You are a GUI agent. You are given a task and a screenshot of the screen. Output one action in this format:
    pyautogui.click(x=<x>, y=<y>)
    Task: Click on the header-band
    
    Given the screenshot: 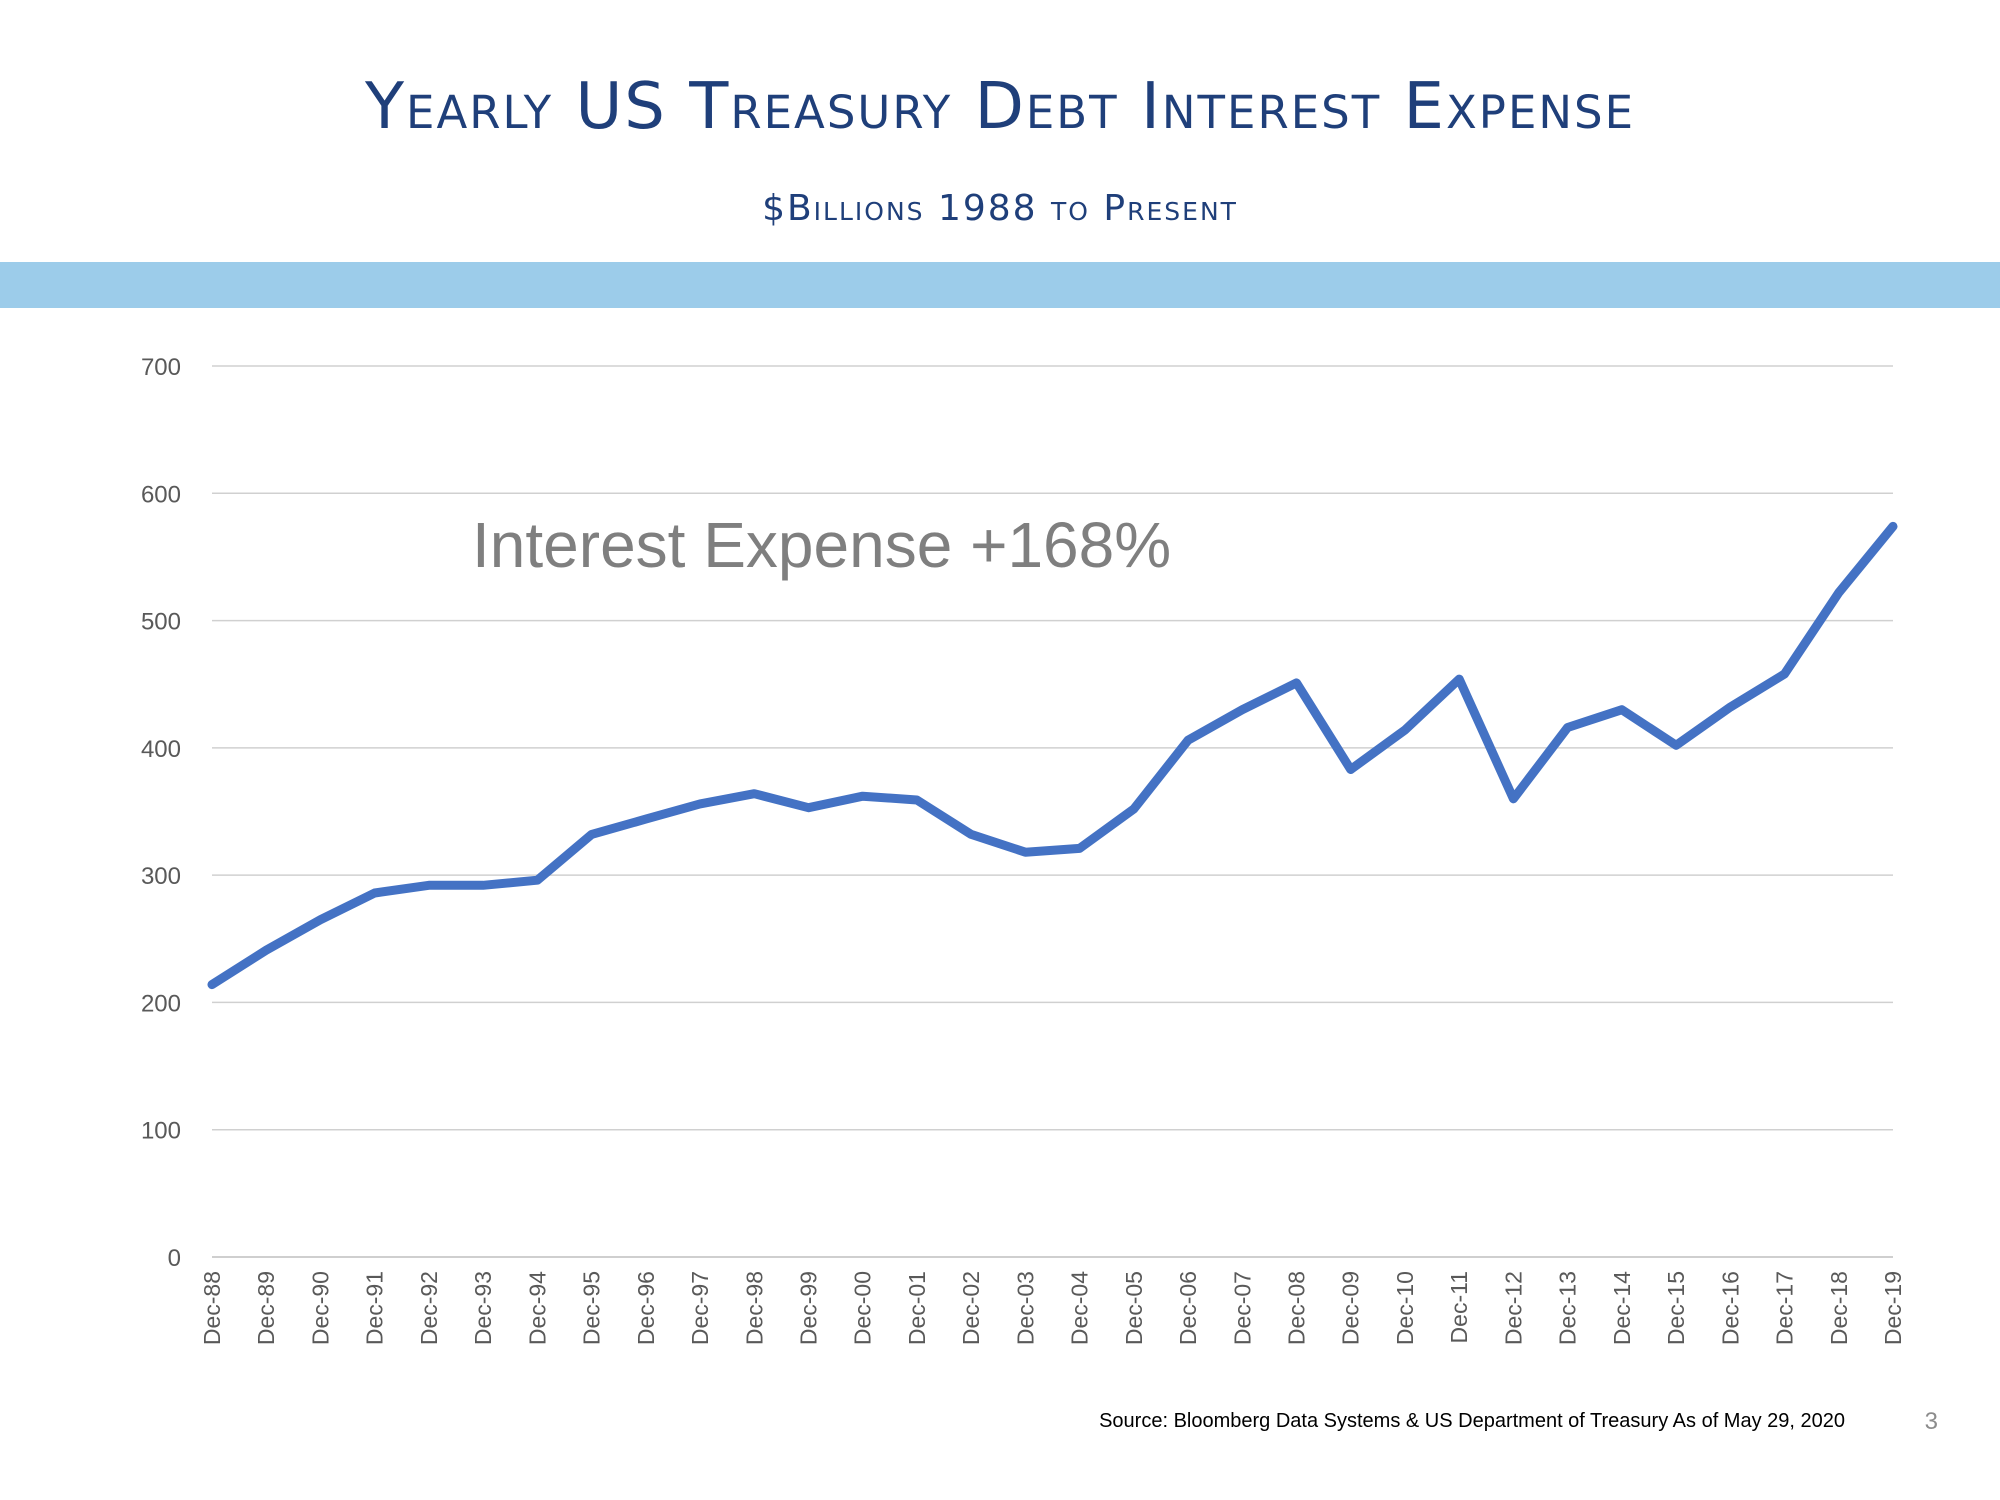 What is the action you would take?
    pyautogui.click(x=1000, y=285)
    